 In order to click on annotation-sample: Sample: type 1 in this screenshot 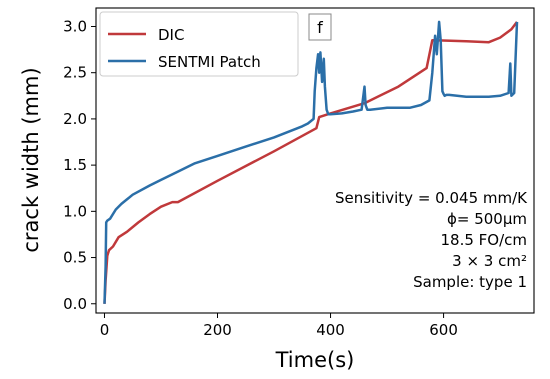, I will do `click(470, 282)`.